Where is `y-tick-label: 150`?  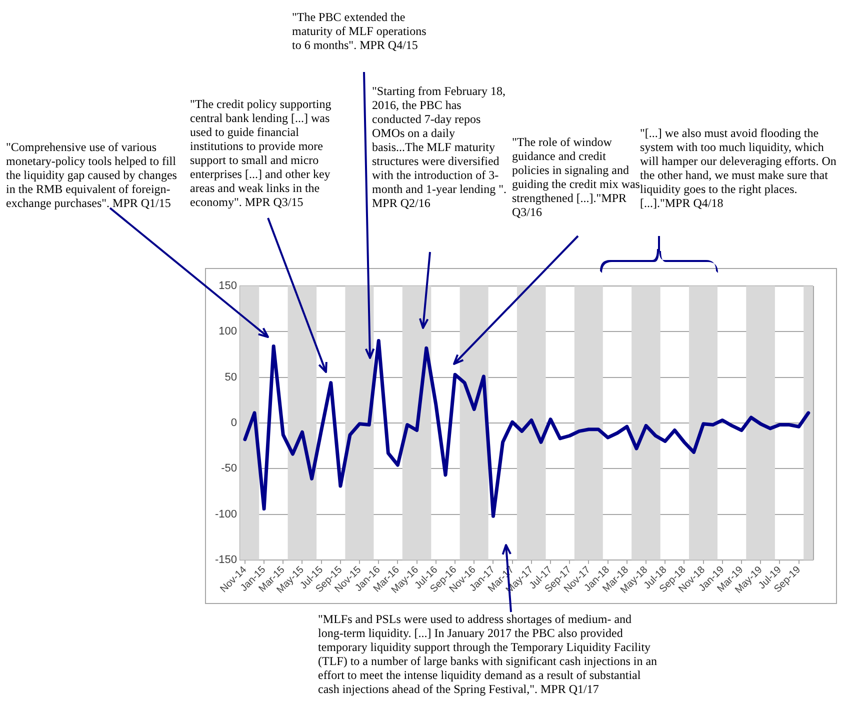
y-tick-label: 150 is located at coordinates (228, 286).